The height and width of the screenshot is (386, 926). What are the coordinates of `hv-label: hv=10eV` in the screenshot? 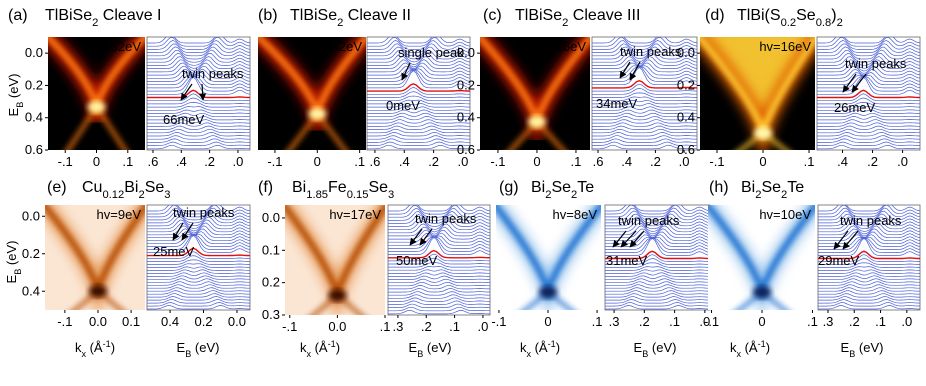 It's located at (785, 214).